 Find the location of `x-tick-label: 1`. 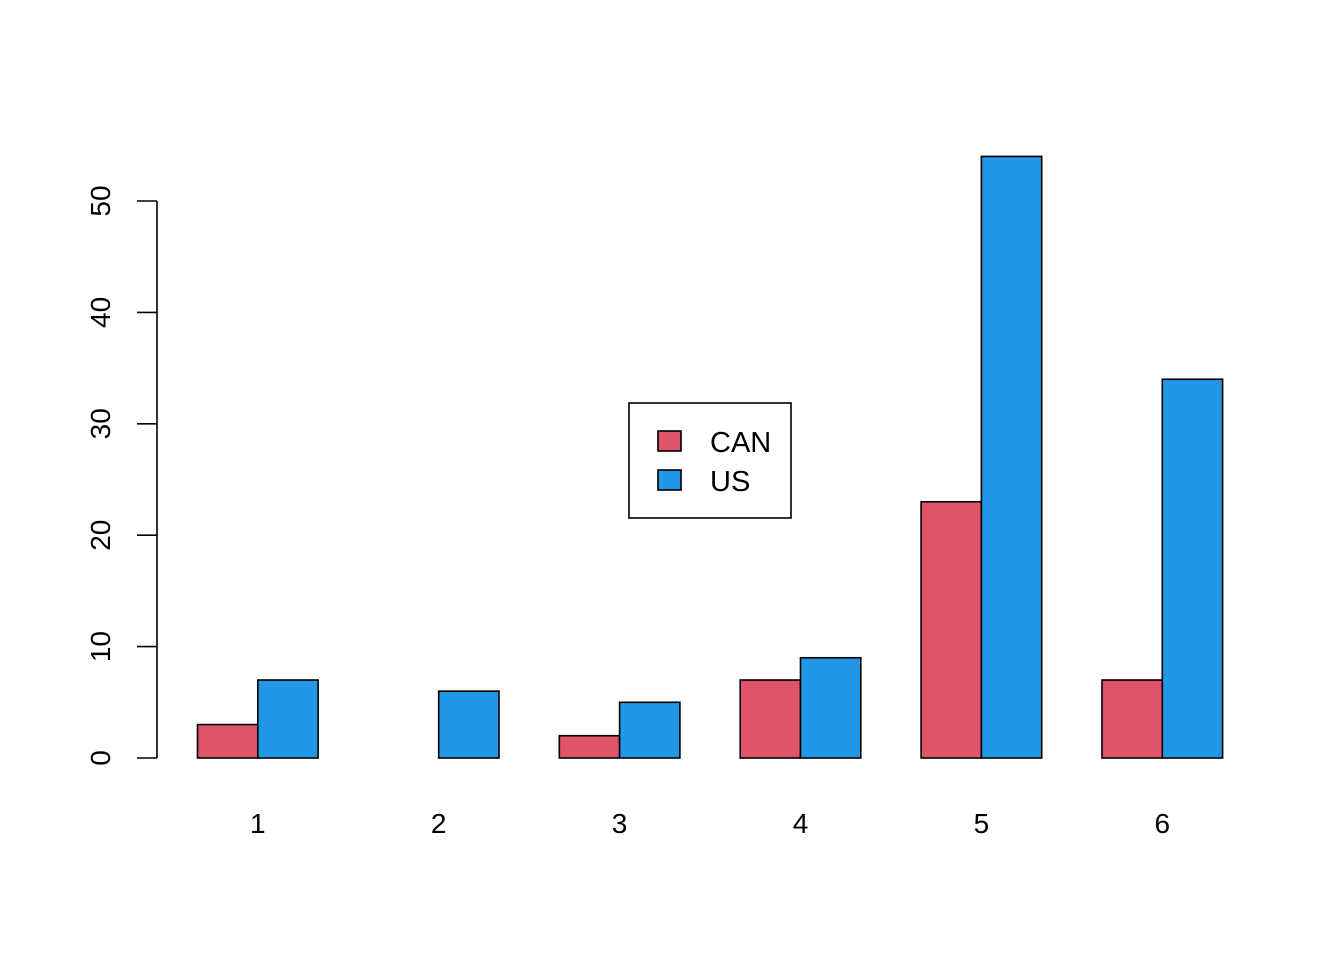

x-tick-label: 1 is located at coordinates (258, 823).